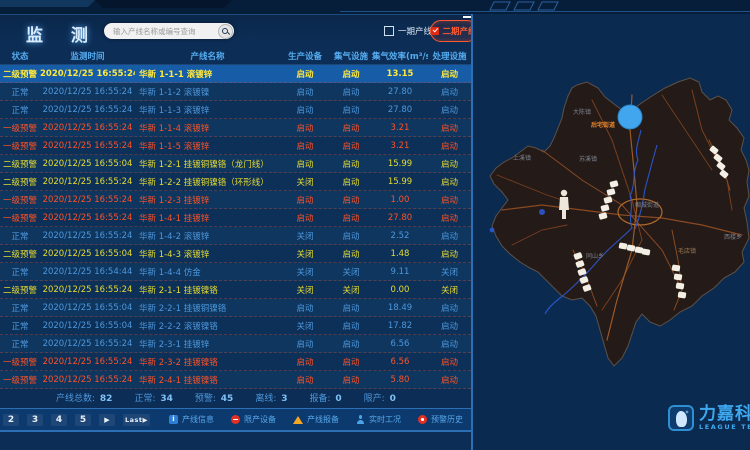 This screenshot has width=750, height=450. I want to click on legend-item-limit: 限产设备, so click(253, 419).